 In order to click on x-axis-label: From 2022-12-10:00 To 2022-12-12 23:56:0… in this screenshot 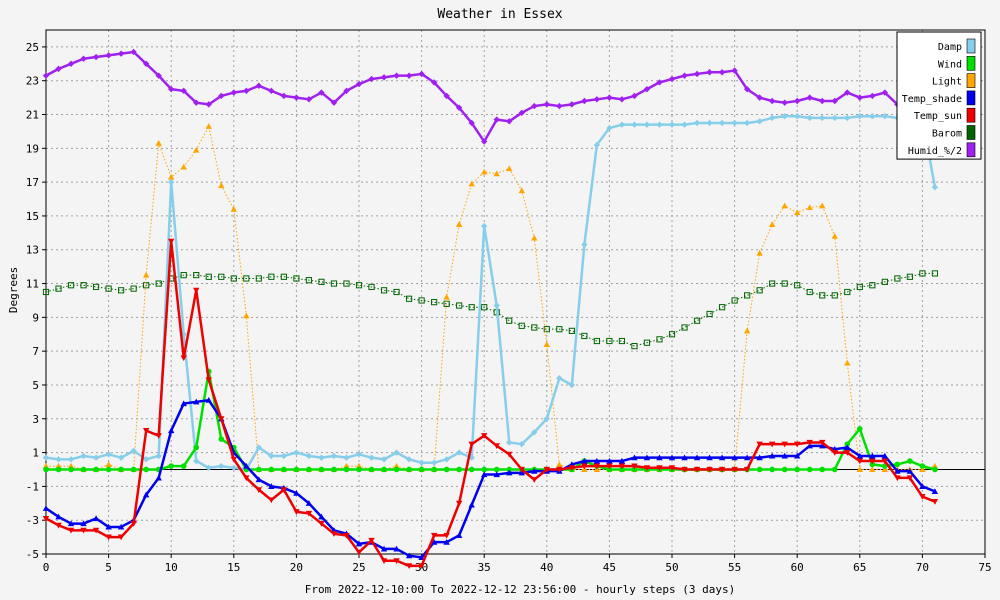, I will do `click(520, 589)`.